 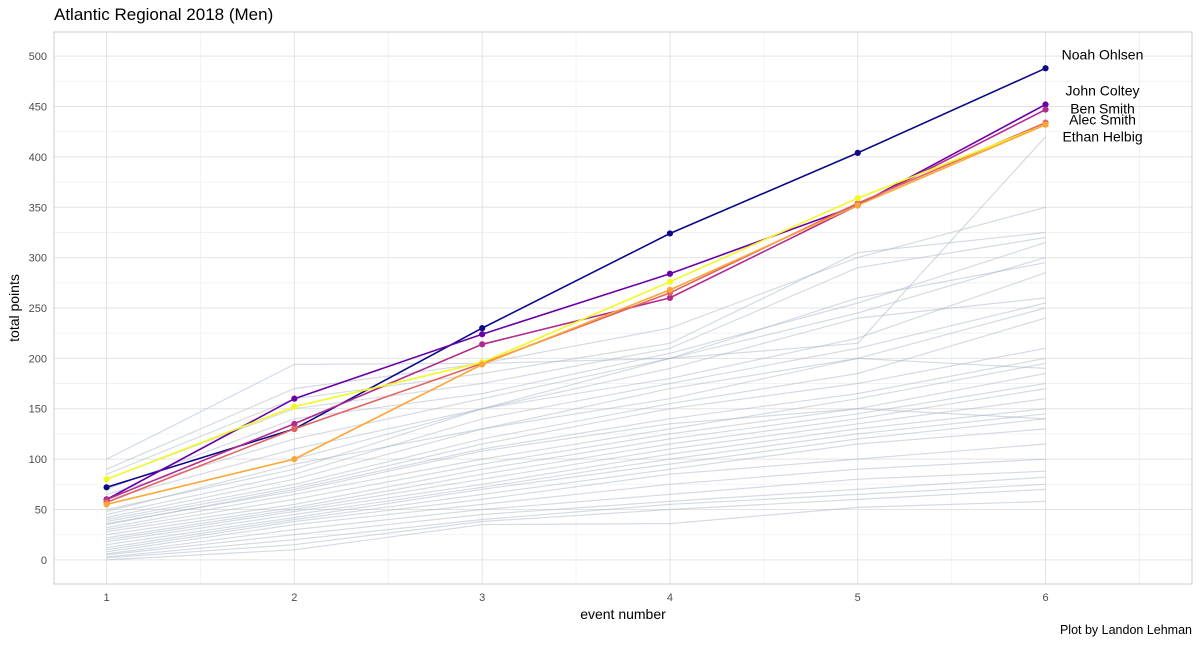 What do you see at coordinates (38, 359) in the screenshot?
I see `y-tick-label: 200` at bounding box center [38, 359].